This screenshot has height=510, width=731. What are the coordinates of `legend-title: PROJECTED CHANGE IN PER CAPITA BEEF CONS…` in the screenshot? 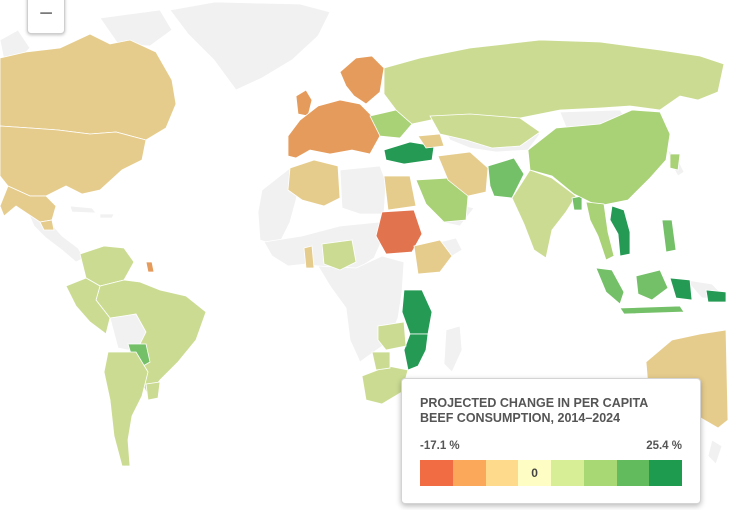 It's located at (534, 410).